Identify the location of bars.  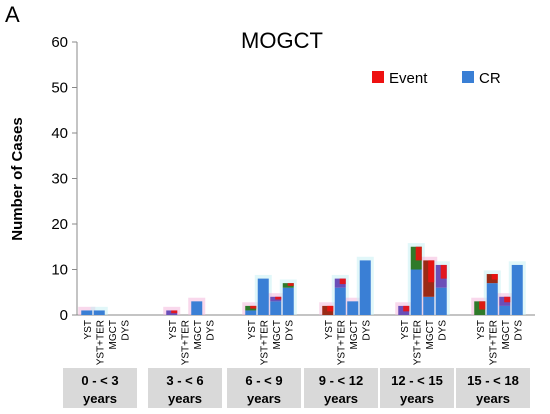
(302, 280).